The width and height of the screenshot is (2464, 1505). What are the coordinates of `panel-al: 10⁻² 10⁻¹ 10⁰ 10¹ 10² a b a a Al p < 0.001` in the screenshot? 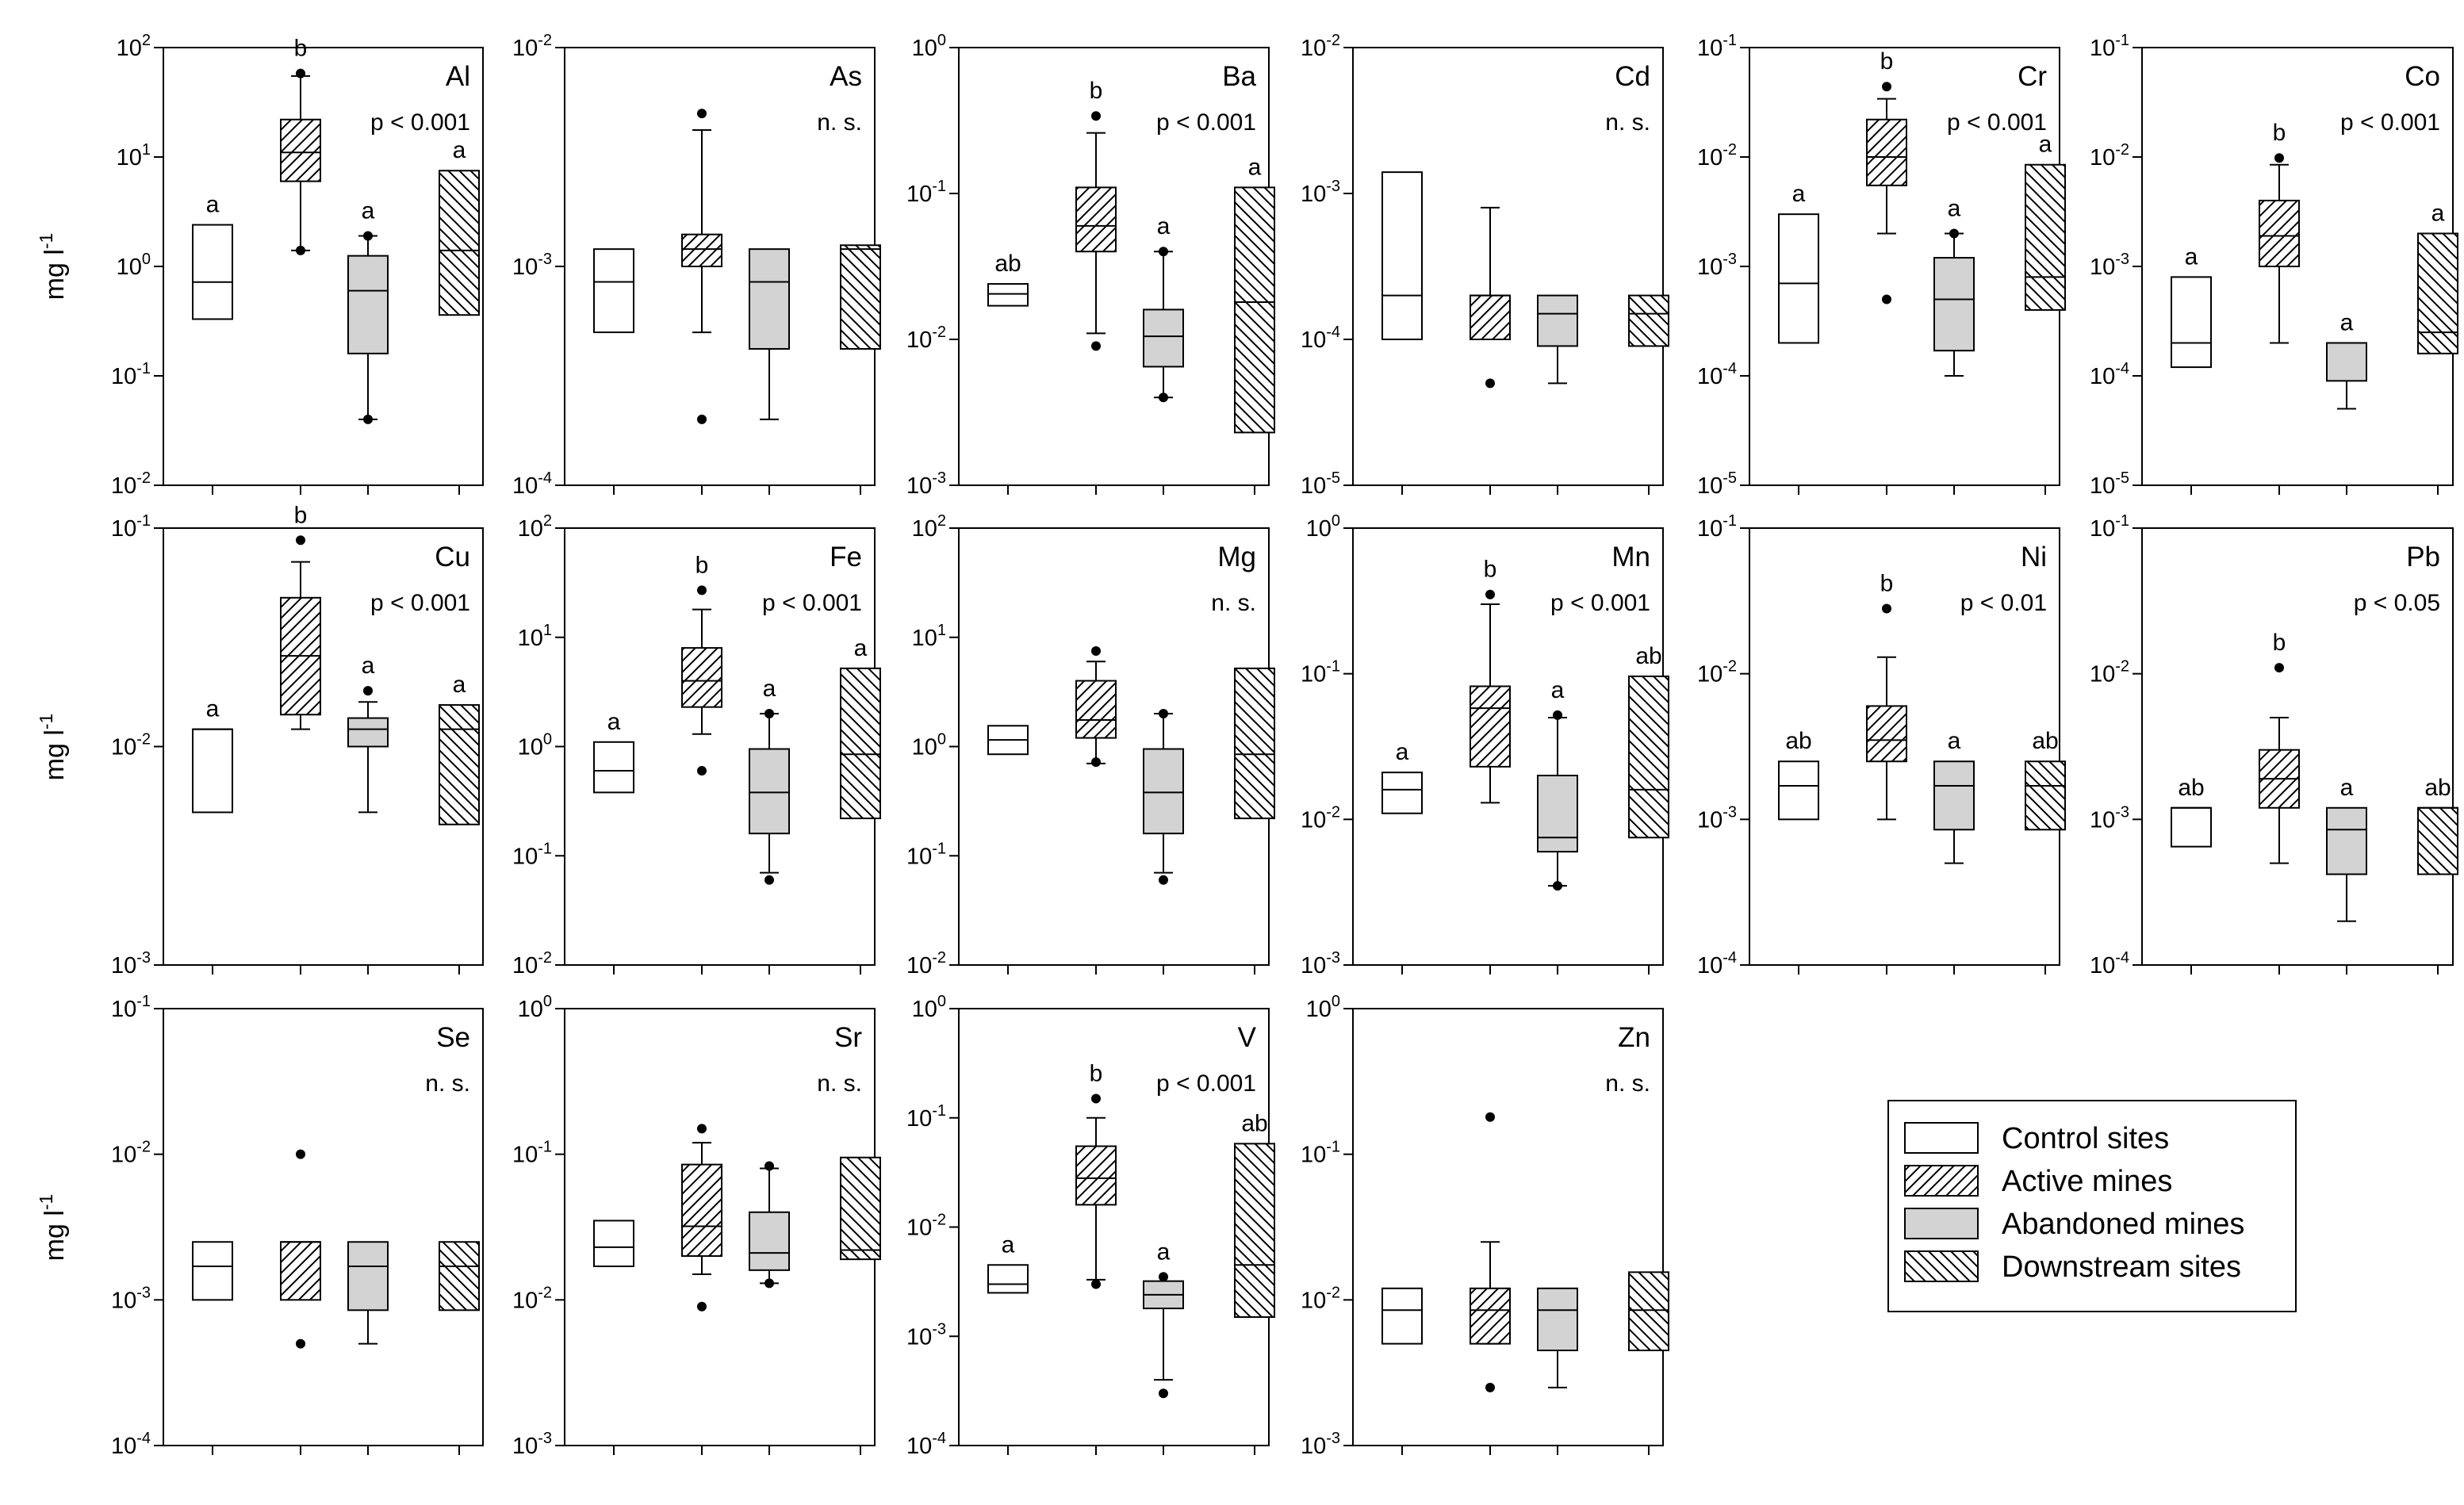 It's located at (297, 265).